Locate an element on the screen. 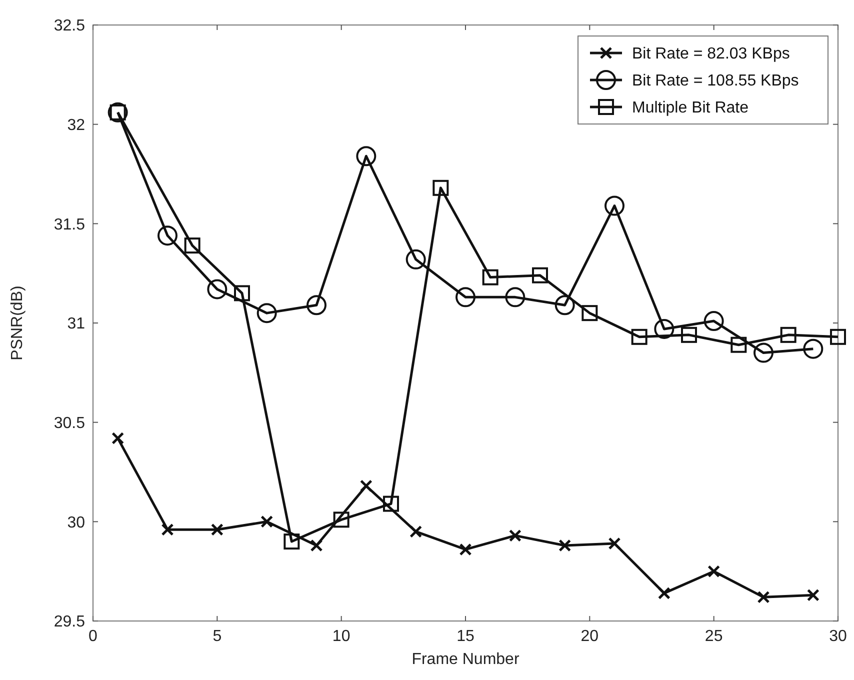 The image size is (854, 680). legend-label: Multiple Bit Rate is located at coordinates (690, 108).